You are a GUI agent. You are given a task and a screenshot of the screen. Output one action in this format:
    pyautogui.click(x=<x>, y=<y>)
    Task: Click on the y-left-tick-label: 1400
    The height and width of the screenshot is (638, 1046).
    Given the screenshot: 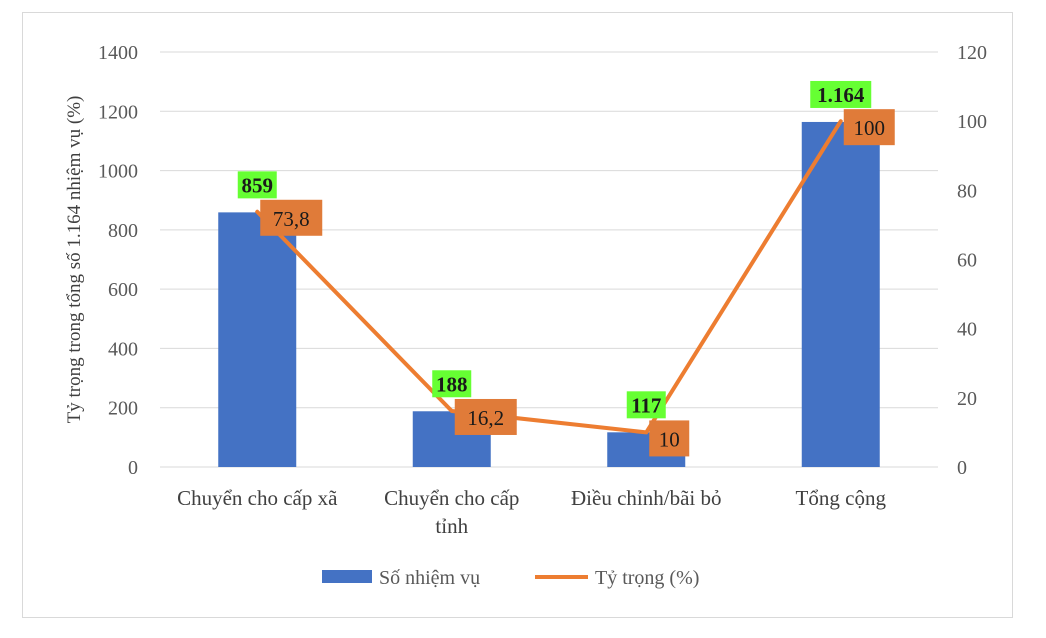 What is the action you would take?
    pyautogui.click(x=118, y=53)
    